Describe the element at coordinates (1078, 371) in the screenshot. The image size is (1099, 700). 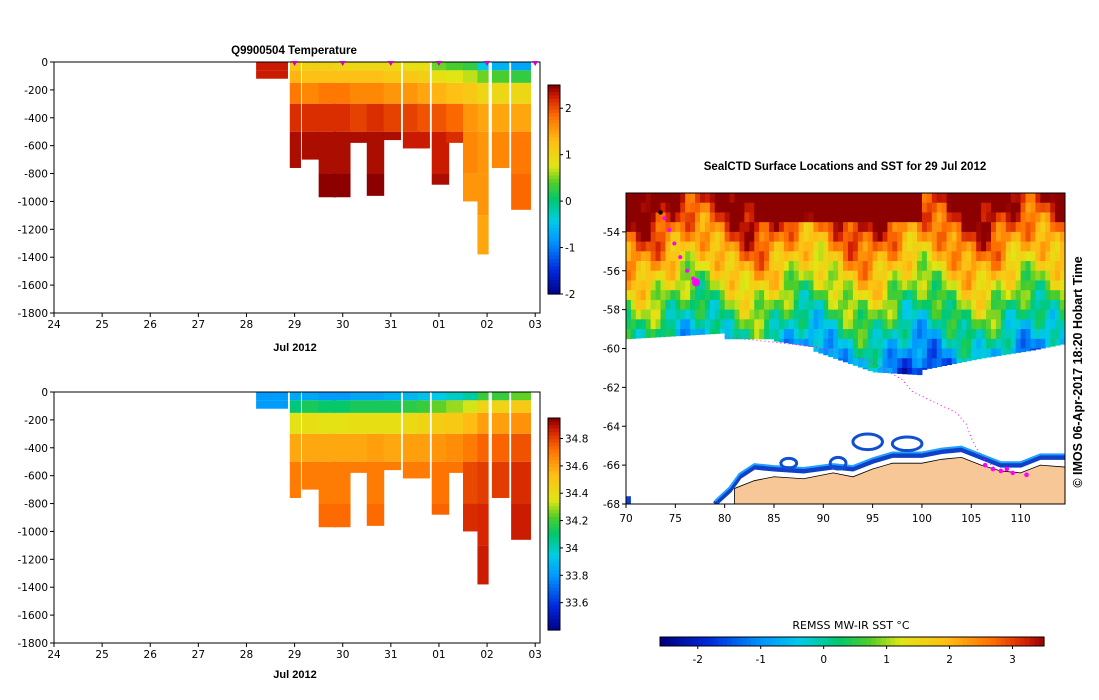
I see `imos-copyright-stamp: © IMOS 06-Apr-2017 18:20 Hobart Time` at that location.